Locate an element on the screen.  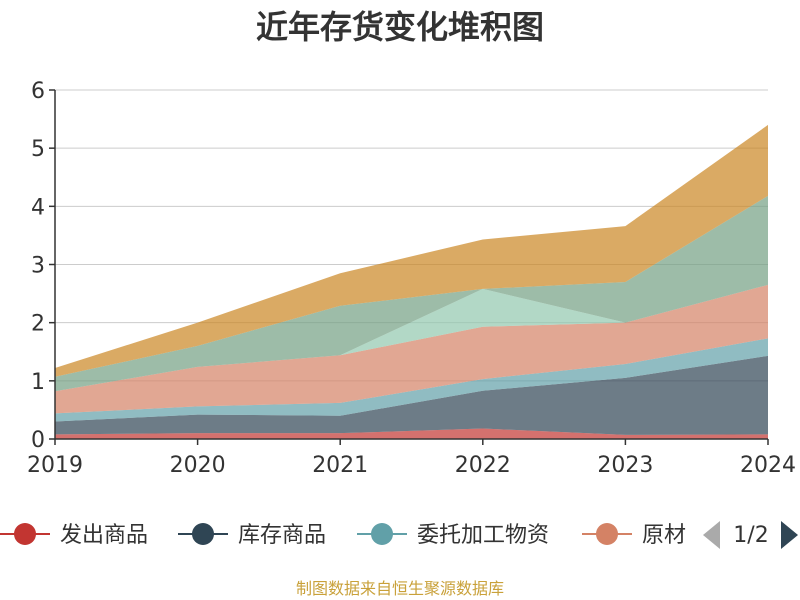
y-tick-label: 4 is located at coordinates (38, 207).